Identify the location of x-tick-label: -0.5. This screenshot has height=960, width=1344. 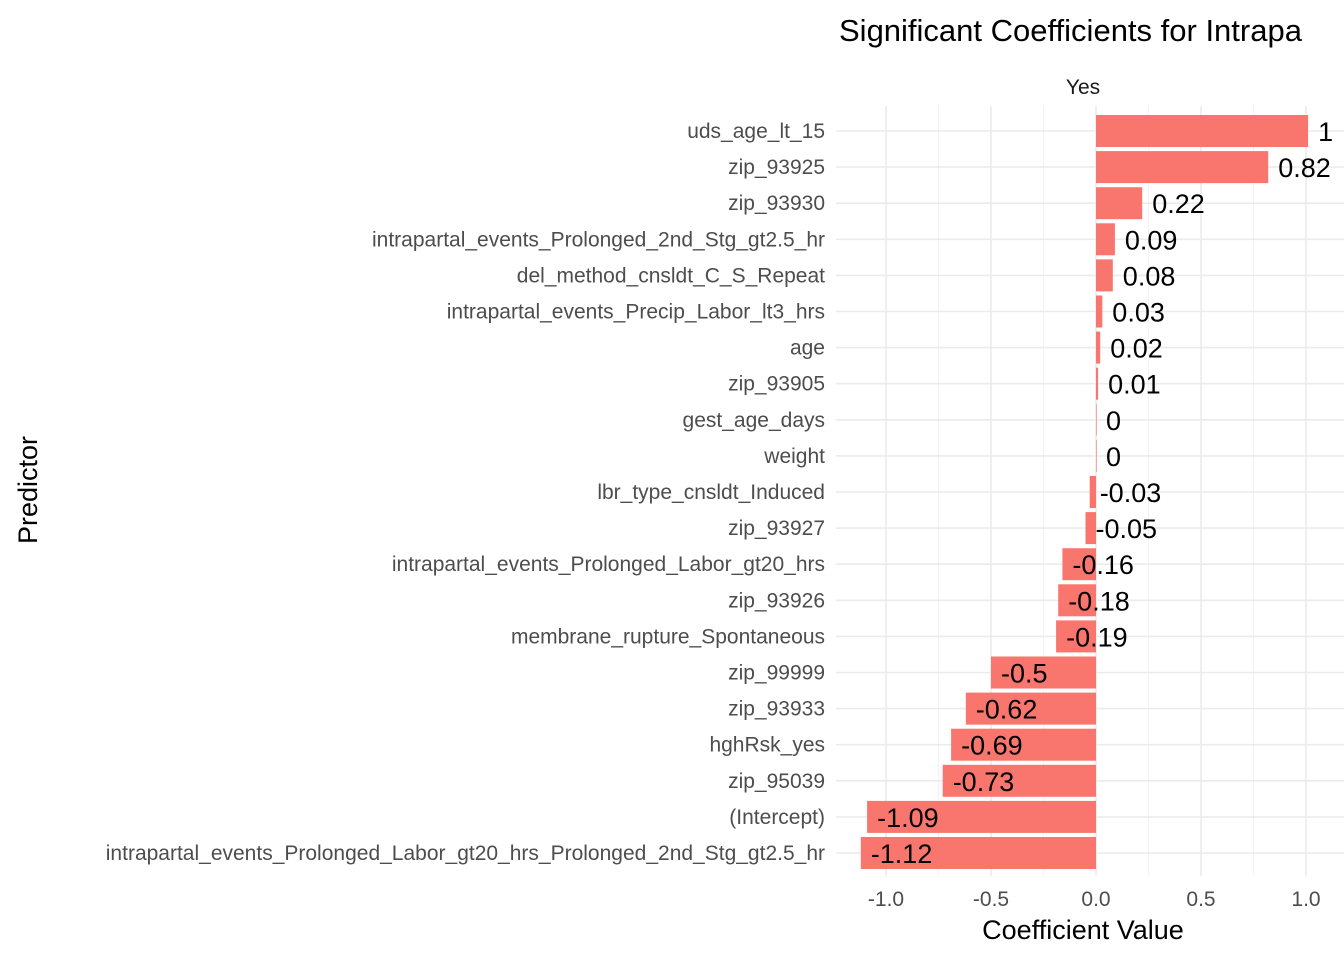
(991, 899).